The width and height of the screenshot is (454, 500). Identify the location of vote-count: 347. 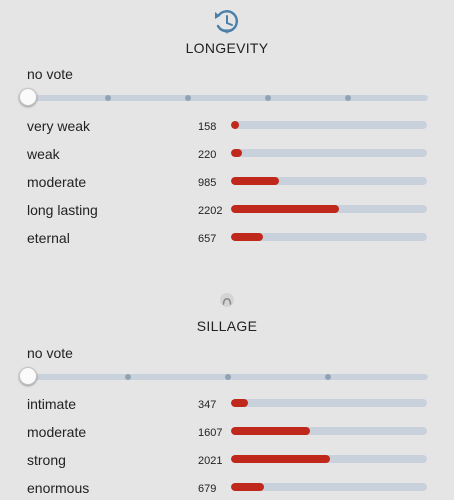
(207, 405).